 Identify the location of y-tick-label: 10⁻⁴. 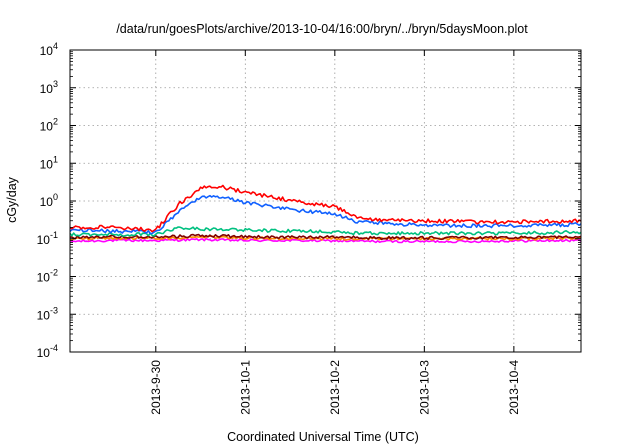
(47, 351).